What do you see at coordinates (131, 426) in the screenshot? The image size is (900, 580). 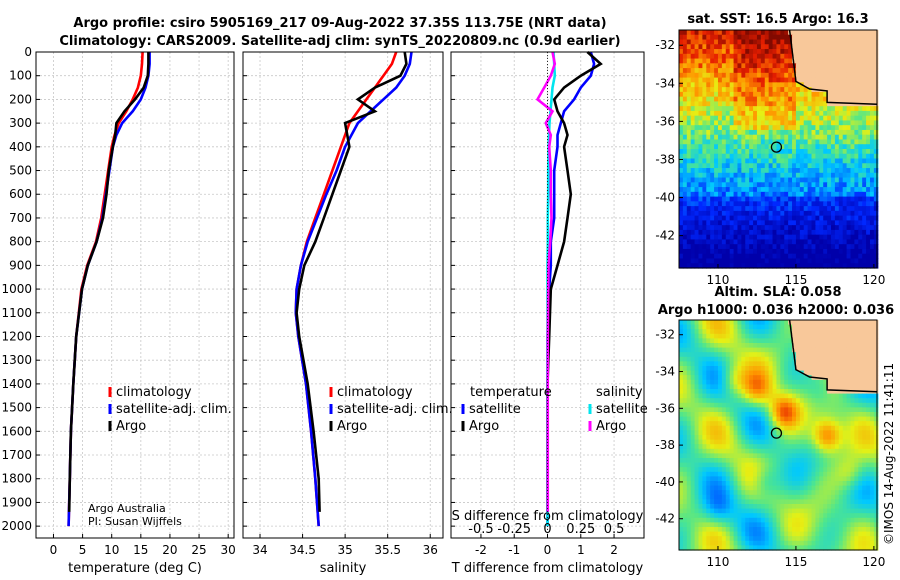 I see `legend-label: Argo` at bounding box center [131, 426].